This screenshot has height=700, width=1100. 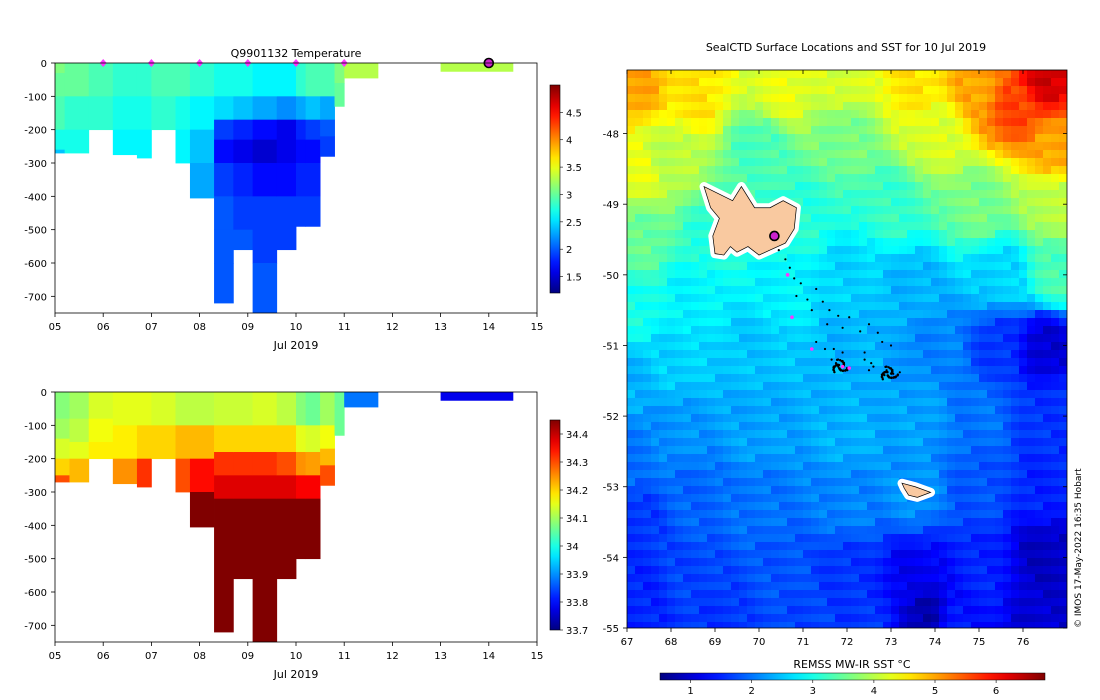 I want to click on sst-cell-1917, so click(x=1007, y=346).